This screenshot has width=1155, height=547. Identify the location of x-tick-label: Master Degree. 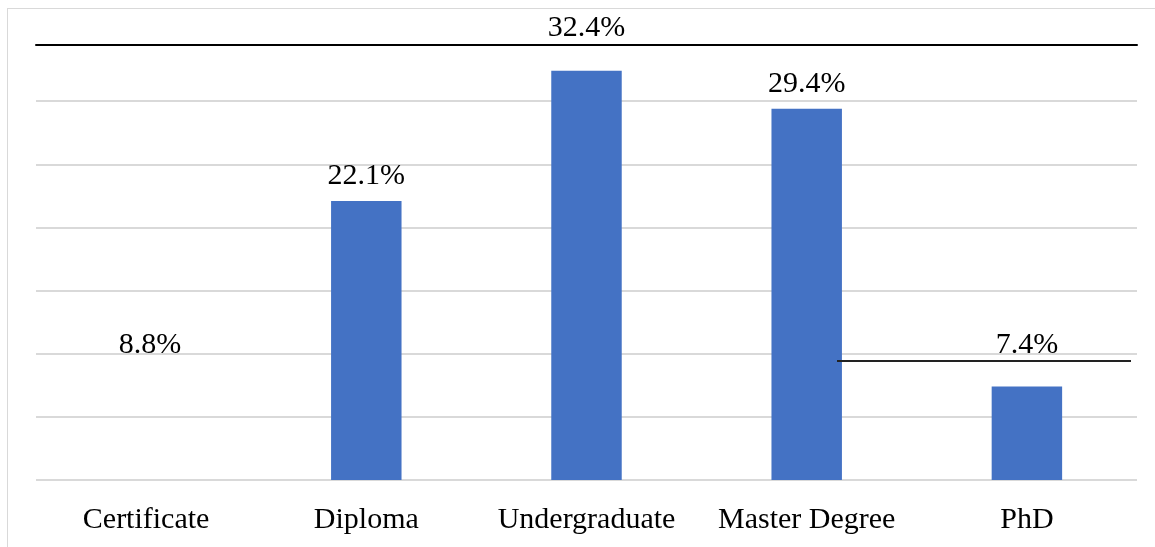
(806, 517).